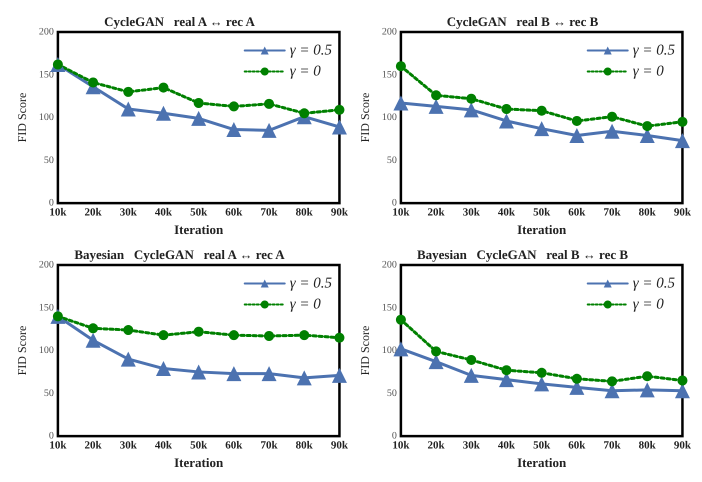  What do you see at coordinates (180, 21) in the screenshot?
I see `chart-title: CycleGAN real A ↔ rec A` at bounding box center [180, 21].